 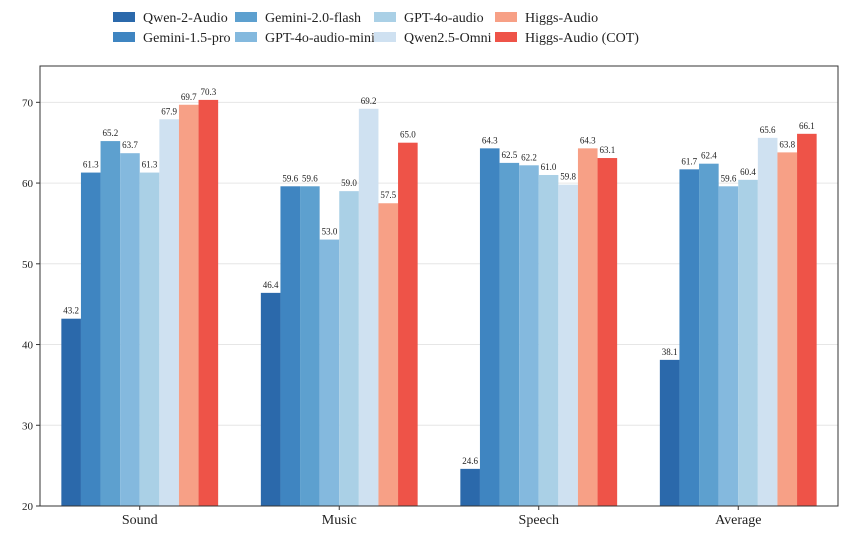 What do you see at coordinates (369, 101) in the screenshot?
I see `data-label: 69.2` at bounding box center [369, 101].